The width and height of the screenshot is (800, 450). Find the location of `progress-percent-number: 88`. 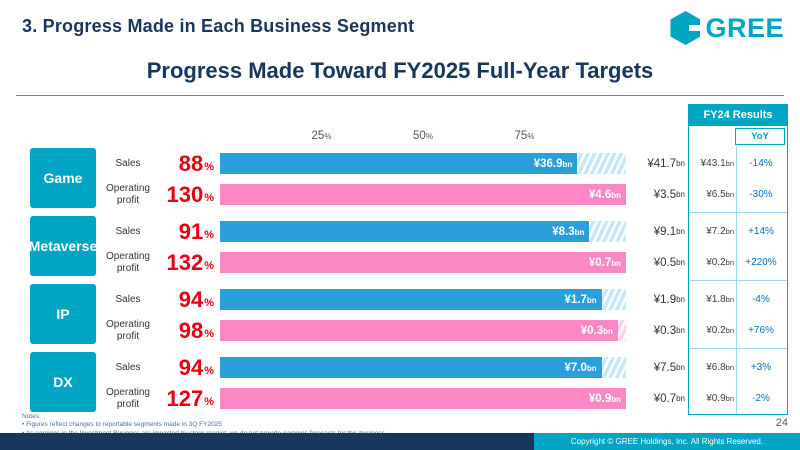

progress-percent-number: 88 is located at coordinates (191, 163).